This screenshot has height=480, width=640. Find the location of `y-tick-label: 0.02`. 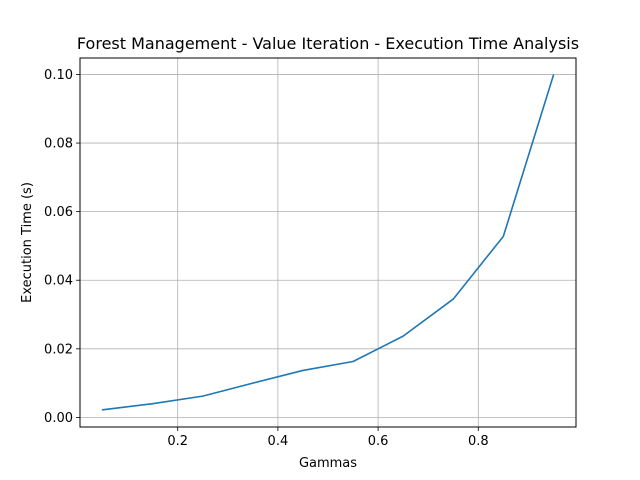

y-tick-label: 0.02 is located at coordinates (58, 349).